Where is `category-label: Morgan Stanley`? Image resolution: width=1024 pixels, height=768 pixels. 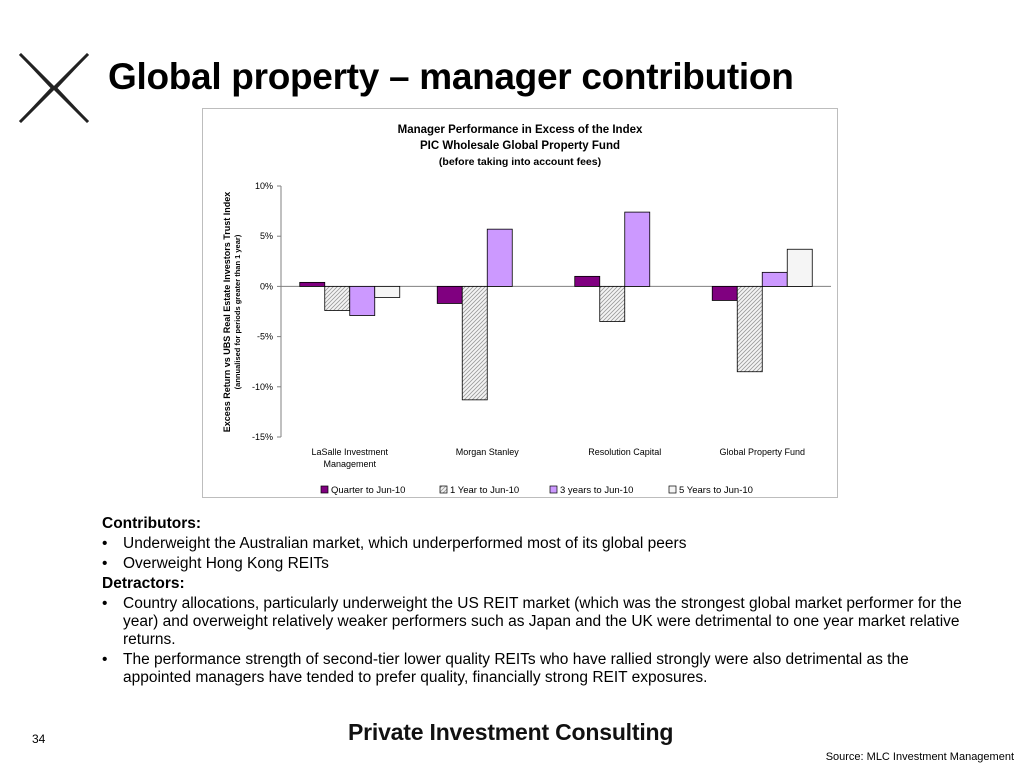 category-label: Morgan Stanley is located at coordinates (488, 452).